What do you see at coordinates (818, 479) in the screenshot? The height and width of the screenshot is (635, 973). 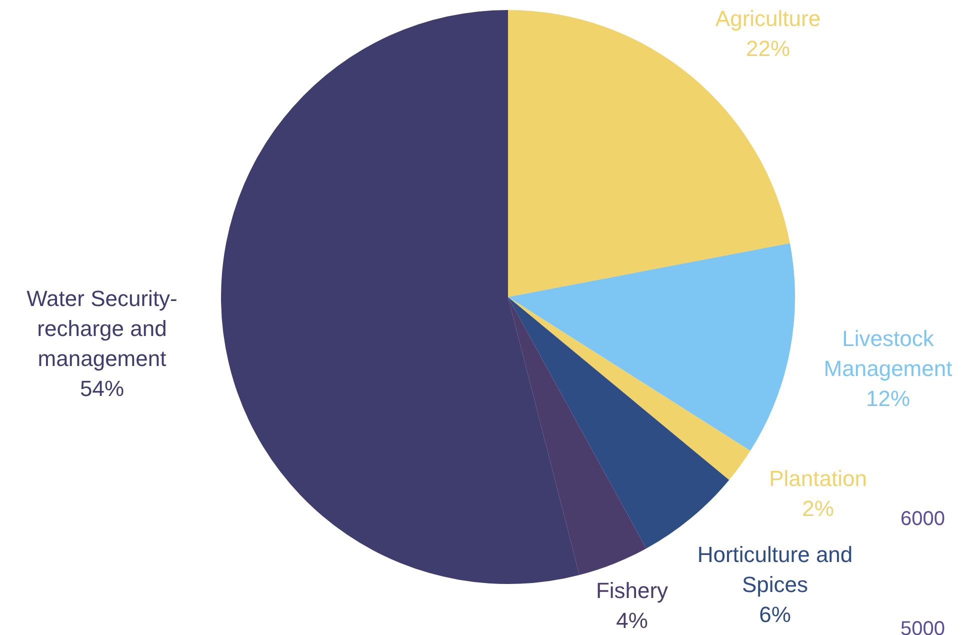 I see `slice-label: Plantation` at bounding box center [818, 479].